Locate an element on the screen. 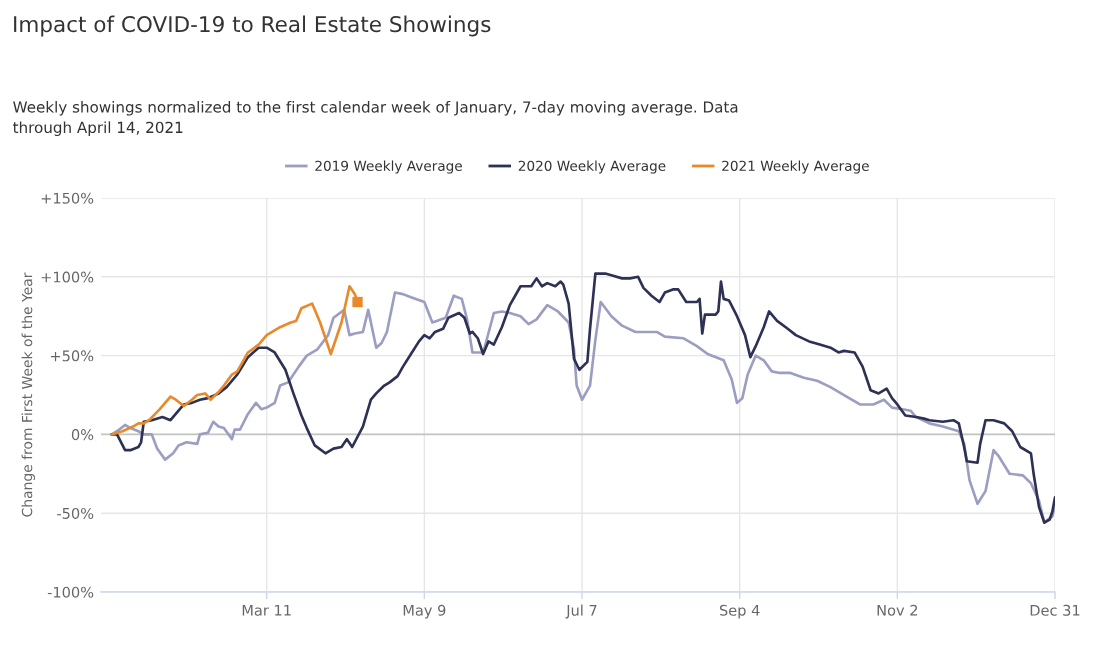 The image size is (1094, 649). y-axis-title: Change from First Week of the Year is located at coordinates (28, 394).